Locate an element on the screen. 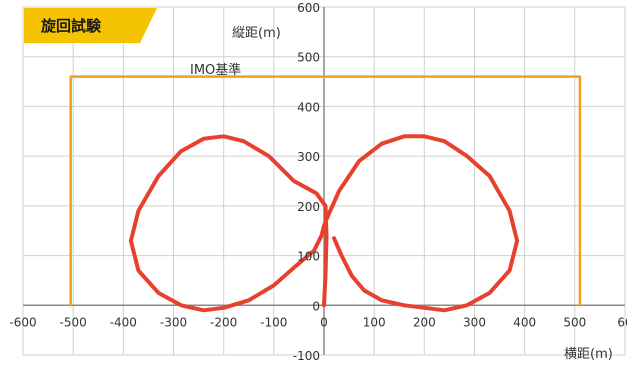 This screenshot has width=627, height=365. x-tick-label: -400 is located at coordinates (123, 322).